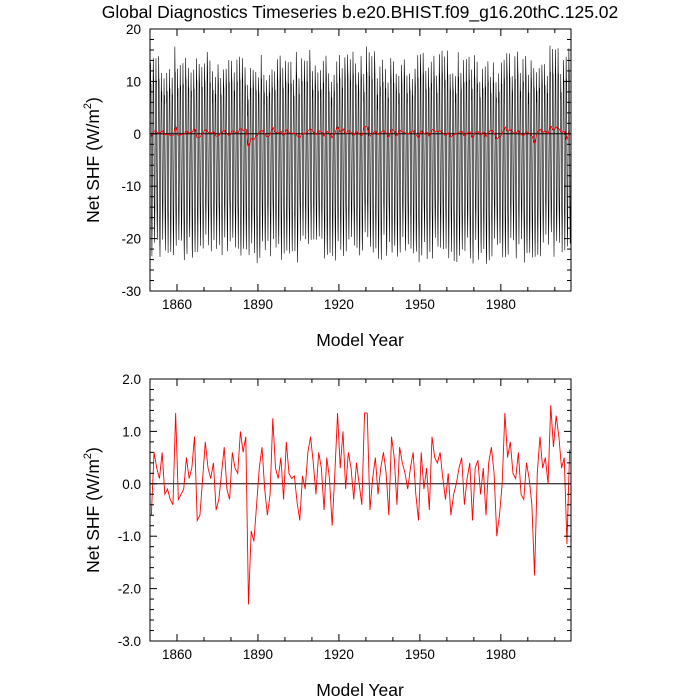  Describe the element at coordinates (92, 510) in the screenshot. I see `bottom-y-axis-label: Net SHF (W/m2)` at that location.